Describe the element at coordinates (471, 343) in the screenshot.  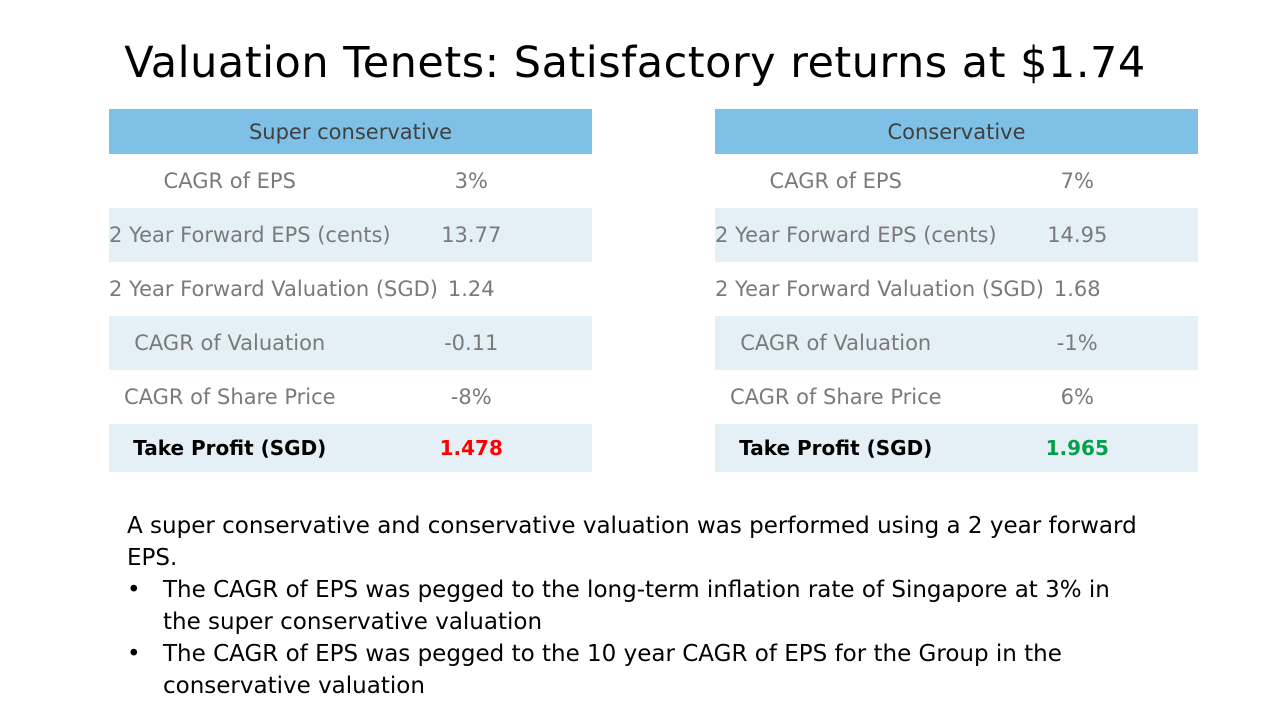
I see `row-value: -0.11` at that location.